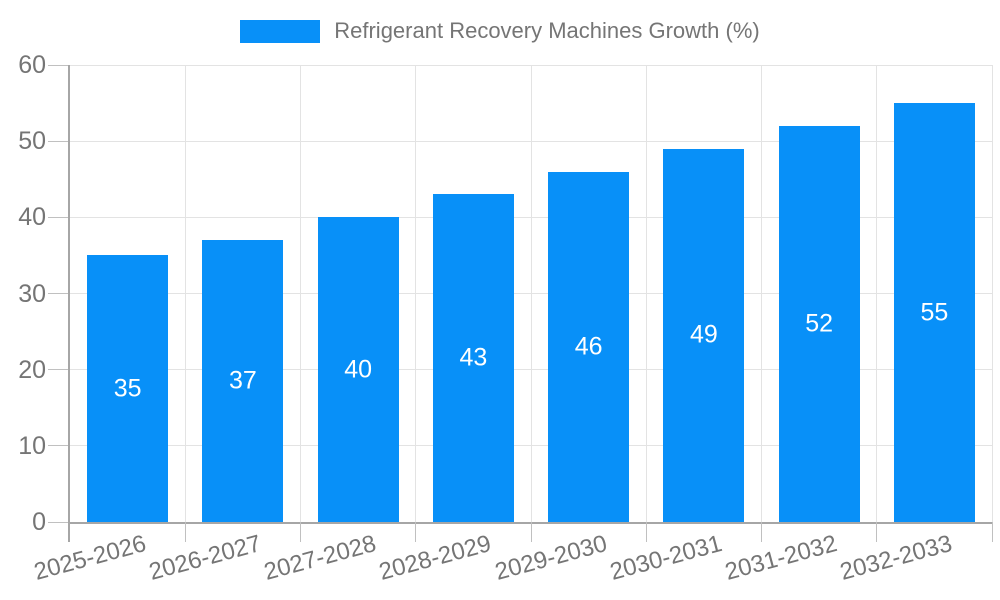 This screenshot has height=600, width=1000. I want to click on y-axis-label: 20, so click(32, 369).